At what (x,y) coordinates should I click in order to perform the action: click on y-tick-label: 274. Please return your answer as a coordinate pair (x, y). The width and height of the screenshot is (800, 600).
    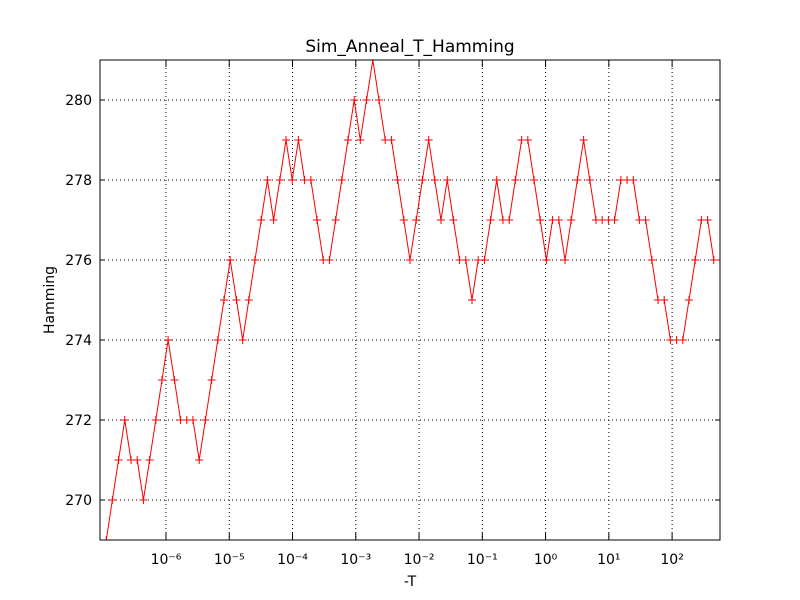
    Looking at the image, I should click on (78, 341).